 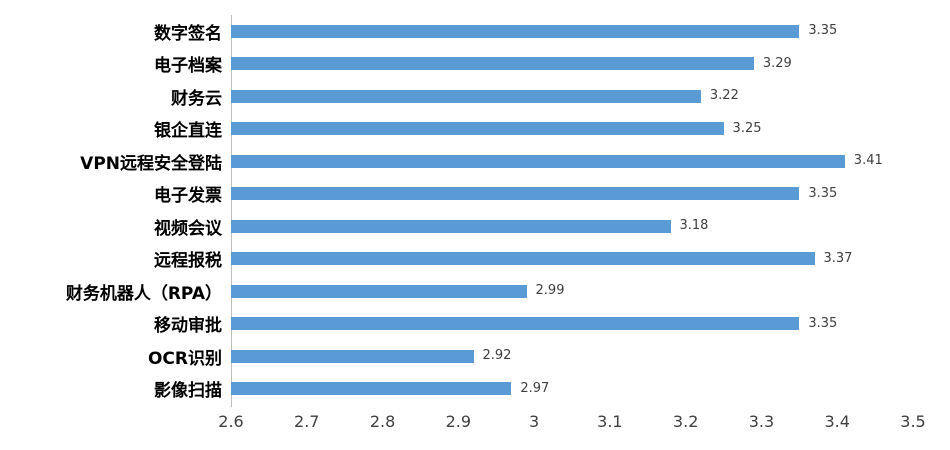 What do you see at coordinates (534, 421) in the screenshot?
I see `x-axis-tick-label: 3` at bounding box center [534, 421].